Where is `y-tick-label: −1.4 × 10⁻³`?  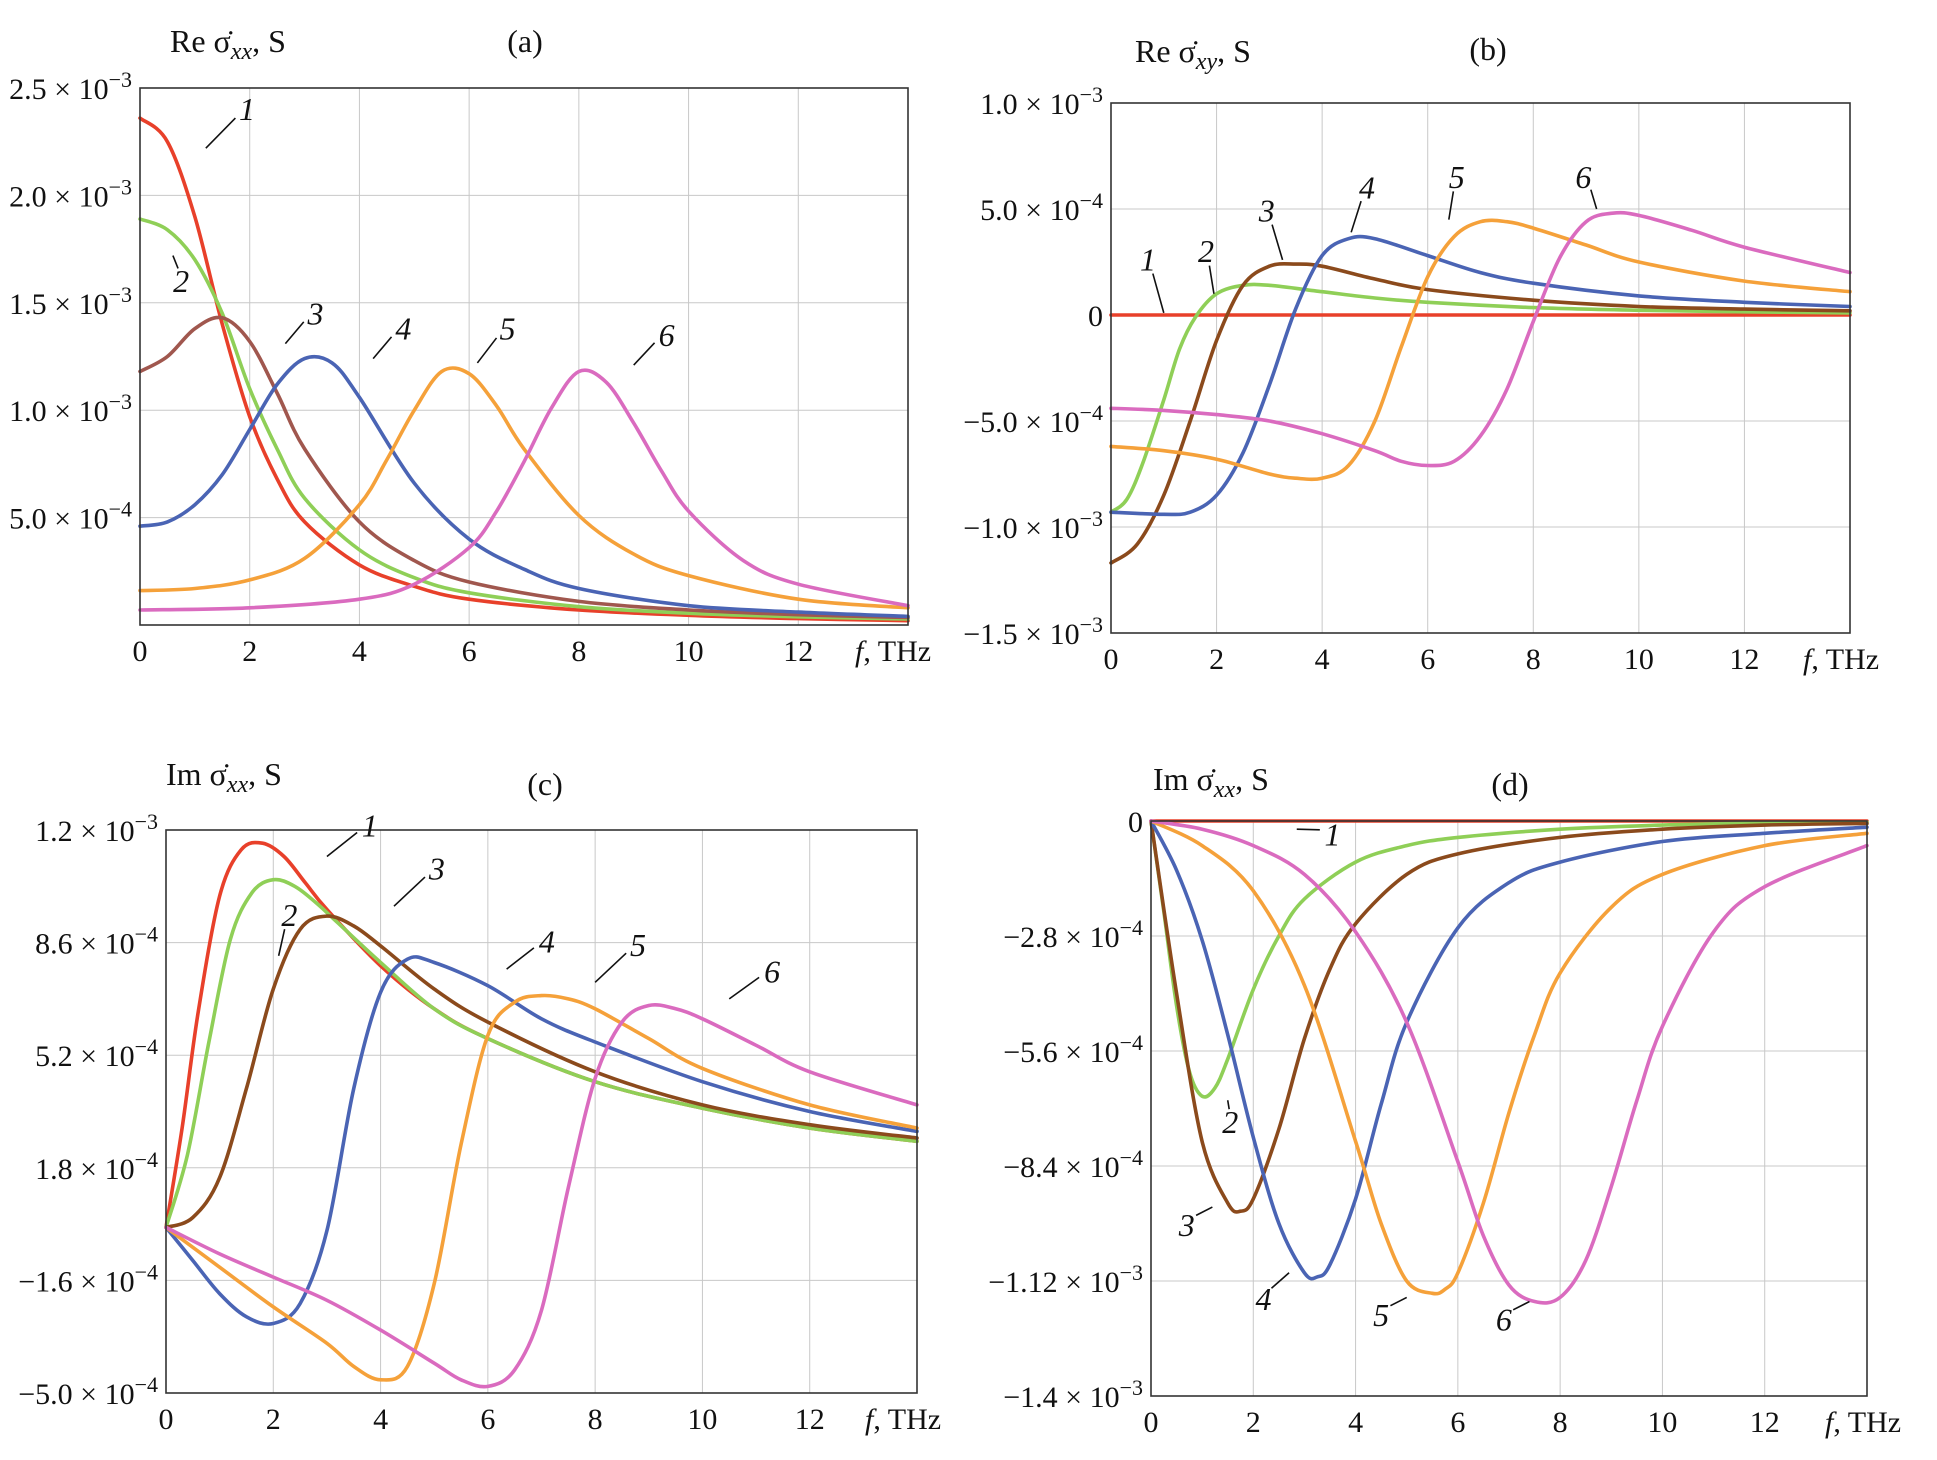 y-tick-label: −1.4 × 10⁻³ is located at coordinates (1073, 1394).